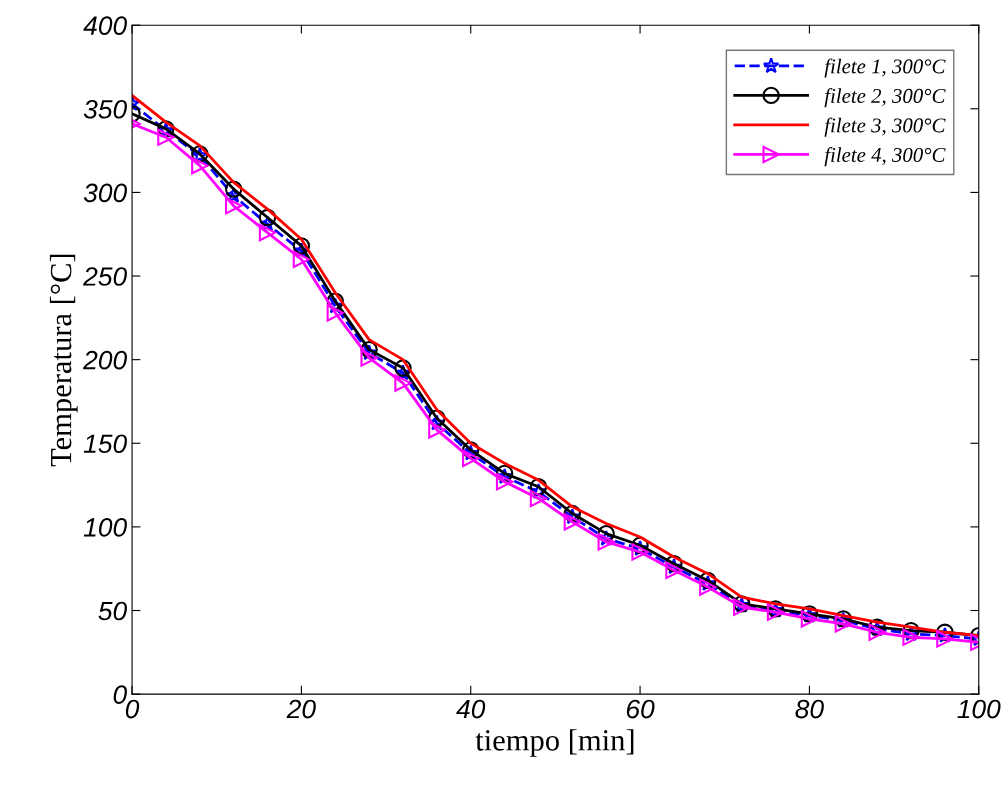  Describe the element at coordinates (885, 127) in the screenshot. I see `legend-label: filete 3, 300°C` at that location.